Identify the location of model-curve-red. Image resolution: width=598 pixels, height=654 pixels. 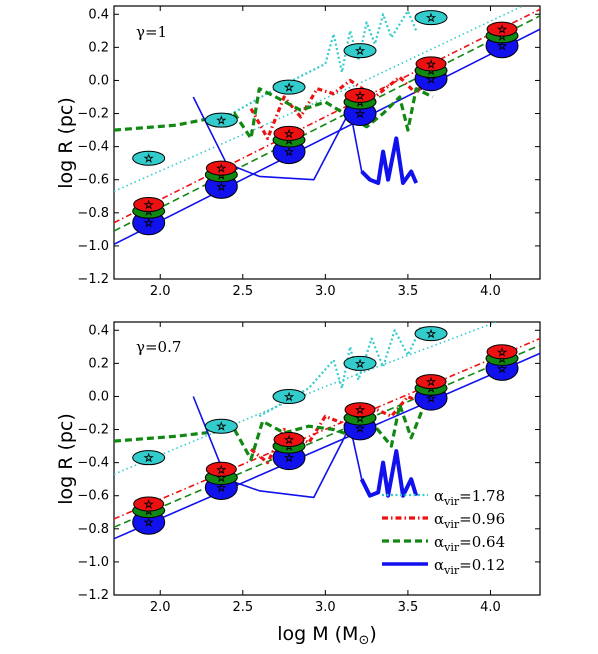
(342, 103).